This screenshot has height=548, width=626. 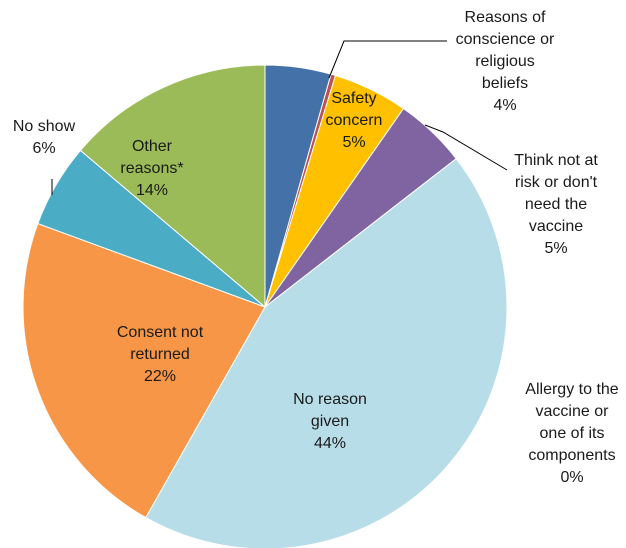 What do you see at coordinates (556, 182) in the screenshot?
I see `slice-label-line: risk or don't` at bounding box center [556, 182].